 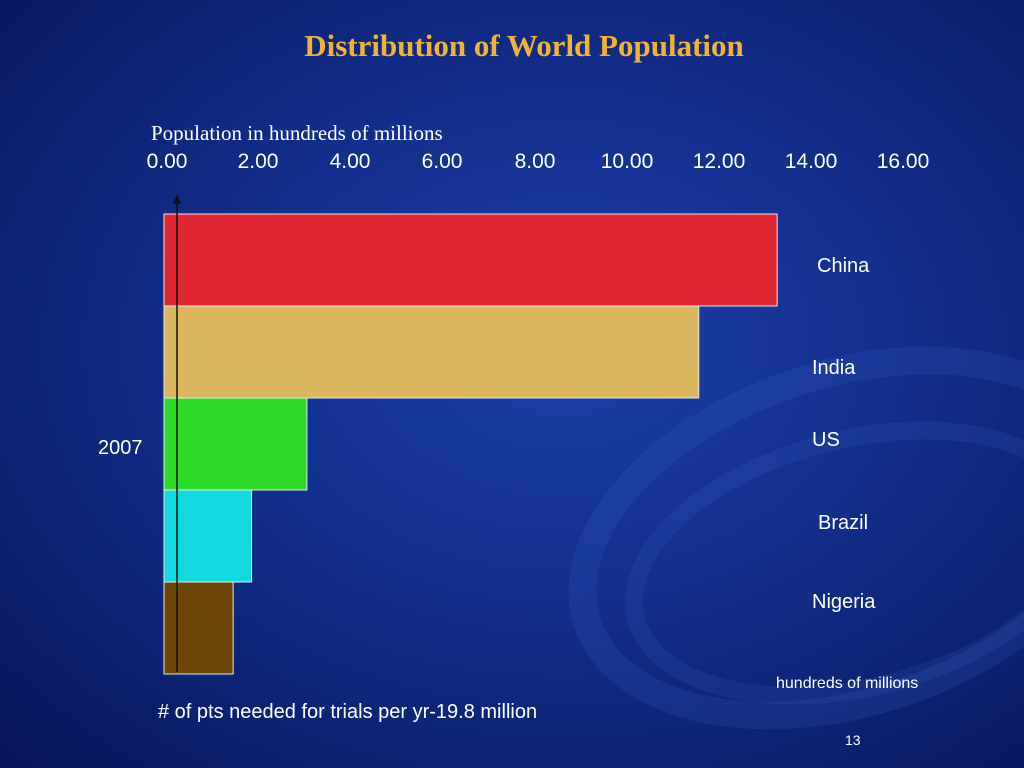 What do you see at coordinates (120, 448) in the screenshot?
I see `year-label: 2007` at bounding box center [120, 448].